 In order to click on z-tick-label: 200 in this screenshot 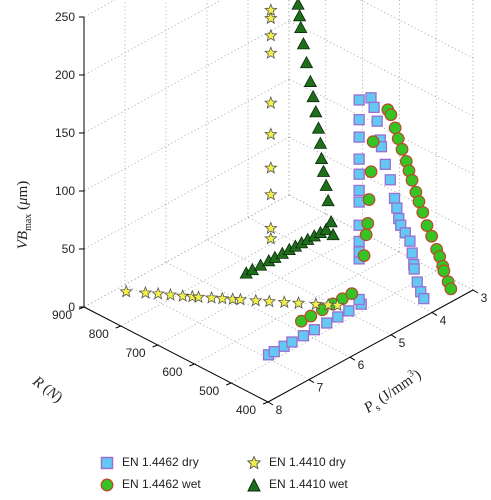, I will do `click(65, 75)`.